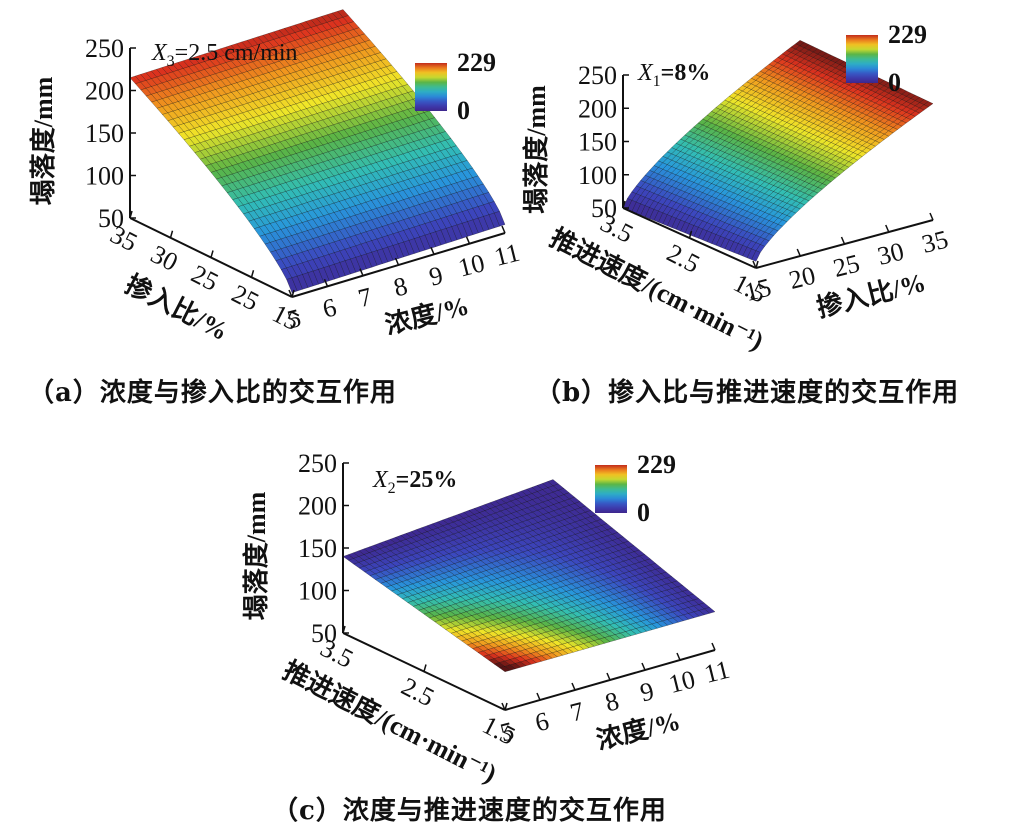 This screenshot has width=1030, height=834. Describe the element at coordinates (935, 242) in the screenshot. I see `x-tick-label: 35` at that location.